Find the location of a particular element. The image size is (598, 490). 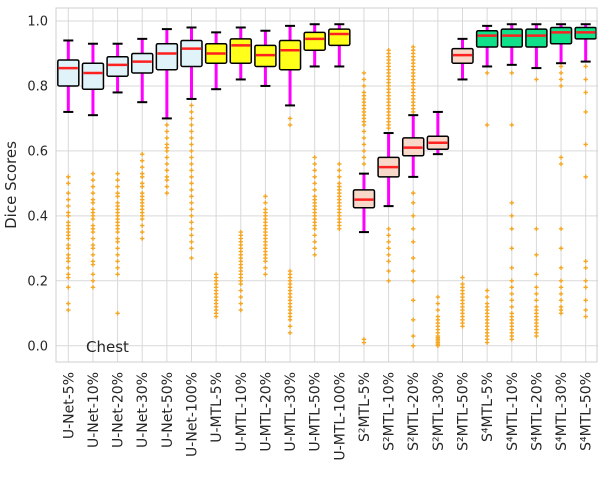

y-tick-labels: 0.0 0.2 0.4 0.6 0.8 1.0 is located at coordinates (37, 184).